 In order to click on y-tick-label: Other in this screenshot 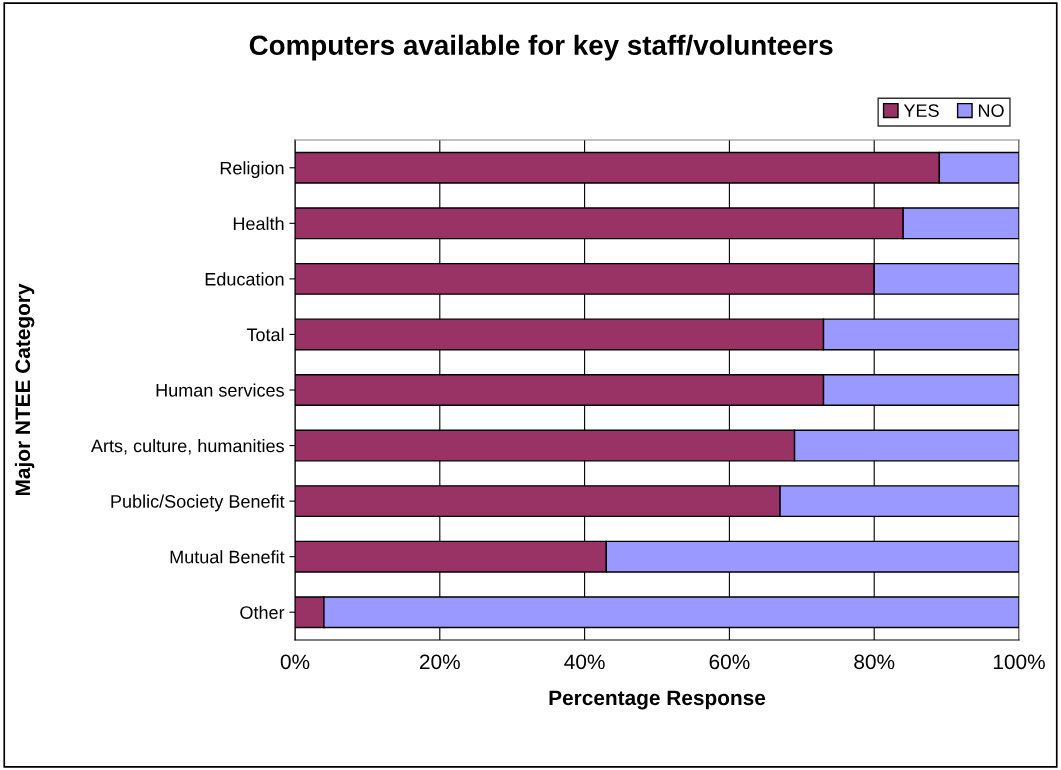, I will do `click(262, 612)`.